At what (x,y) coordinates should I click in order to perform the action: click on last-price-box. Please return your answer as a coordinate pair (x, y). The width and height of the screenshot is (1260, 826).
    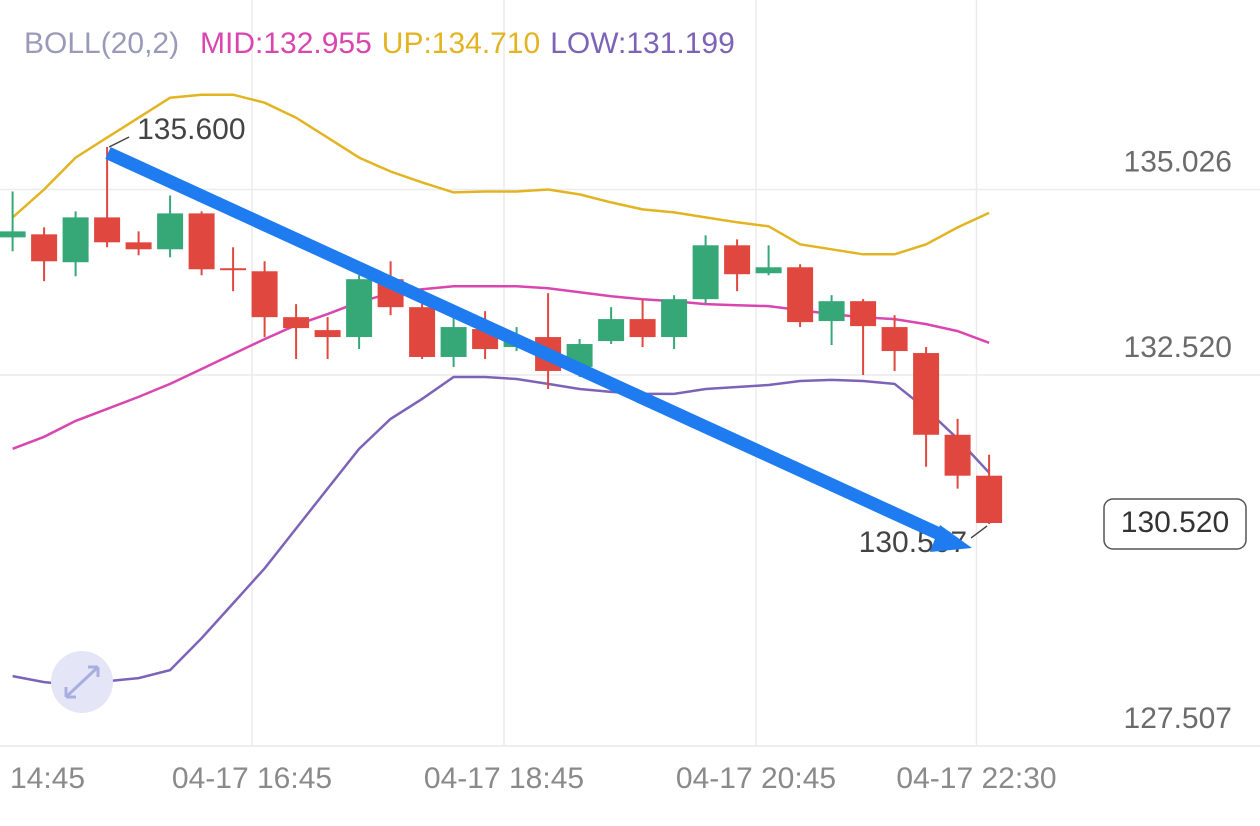
    Looking at the image, I should click on (1175, 524).